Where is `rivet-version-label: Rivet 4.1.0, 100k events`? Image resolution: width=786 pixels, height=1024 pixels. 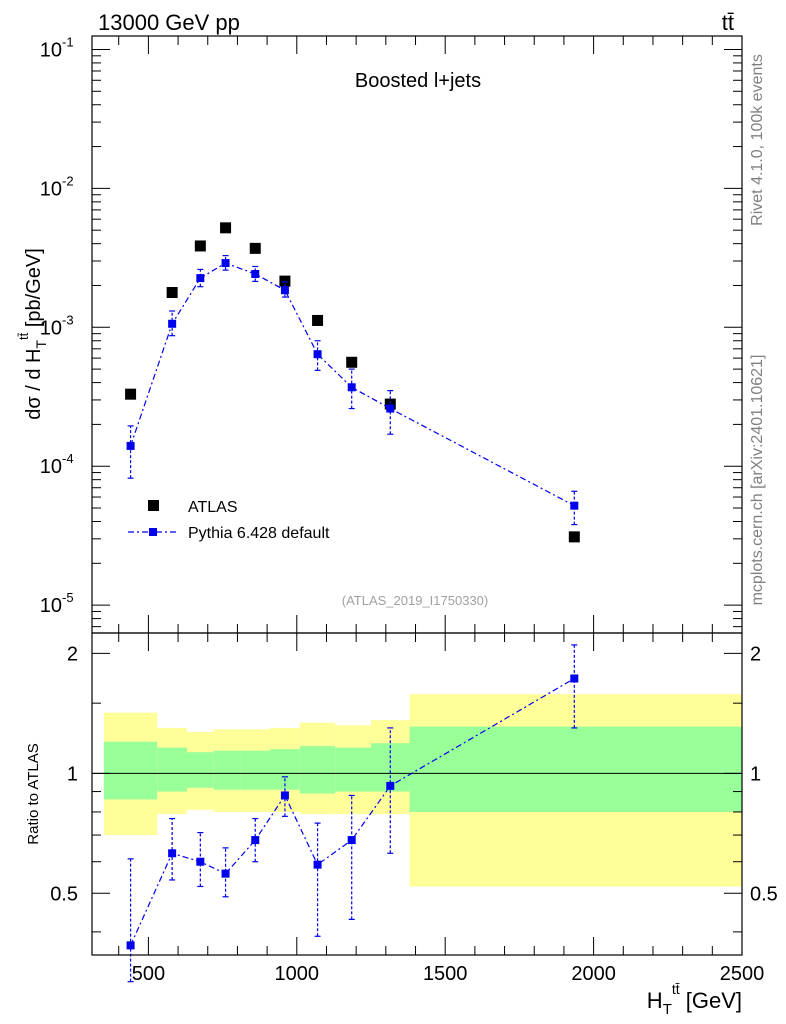
rivet-version-label: Rivet 4.1.0, 100k events is located at coordinates (757, 140).